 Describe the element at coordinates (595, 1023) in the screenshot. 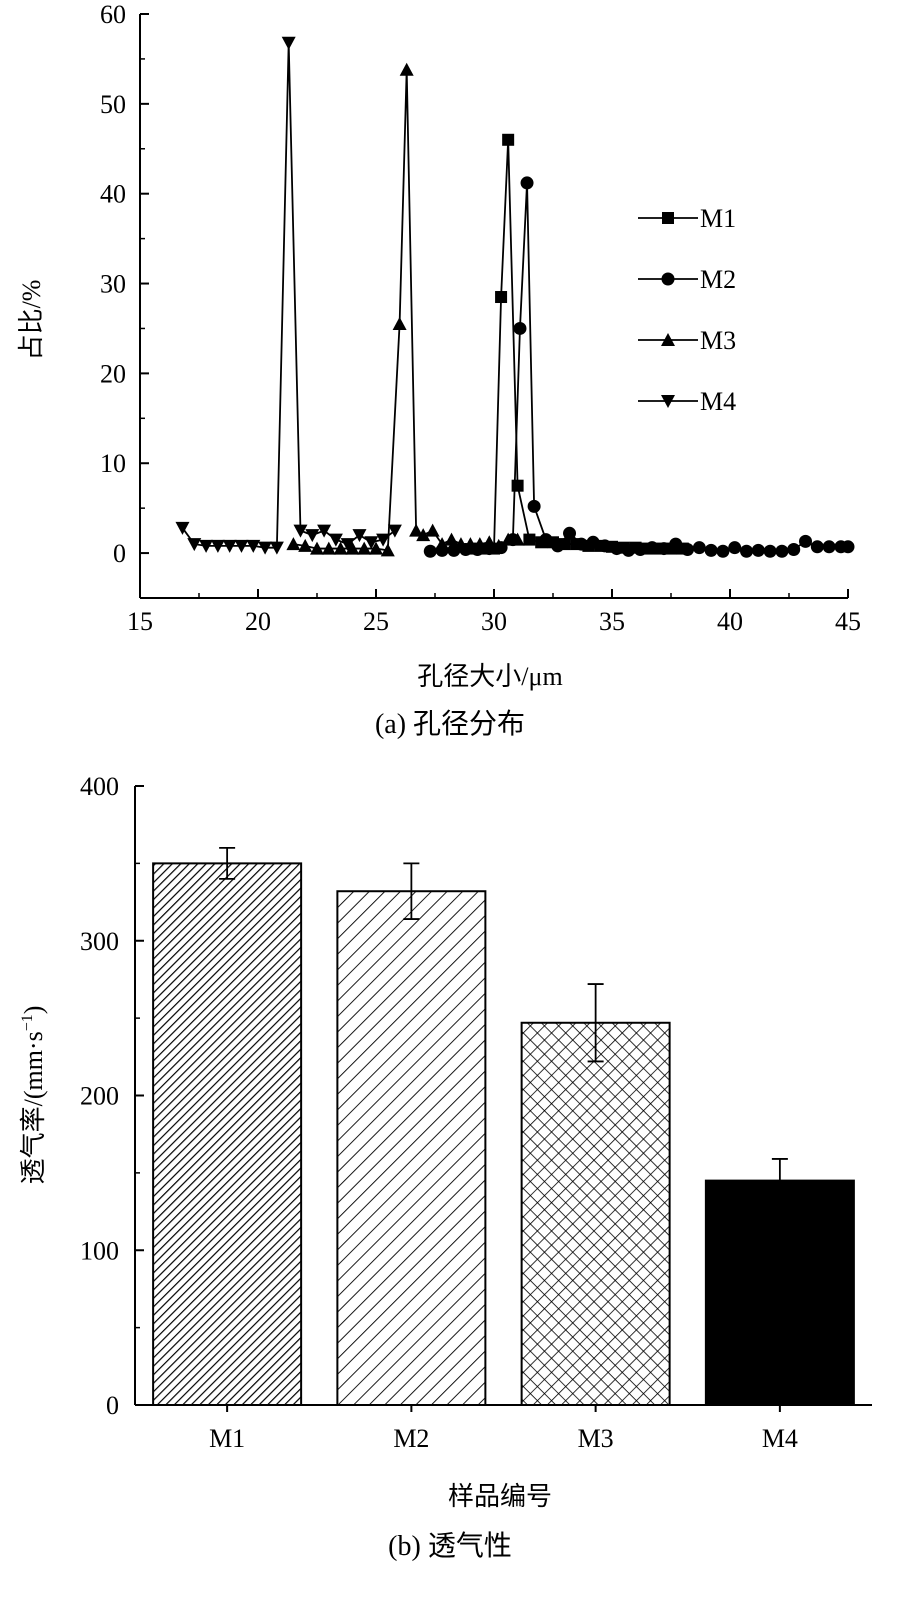

I see `error-bar-m3` at that location.